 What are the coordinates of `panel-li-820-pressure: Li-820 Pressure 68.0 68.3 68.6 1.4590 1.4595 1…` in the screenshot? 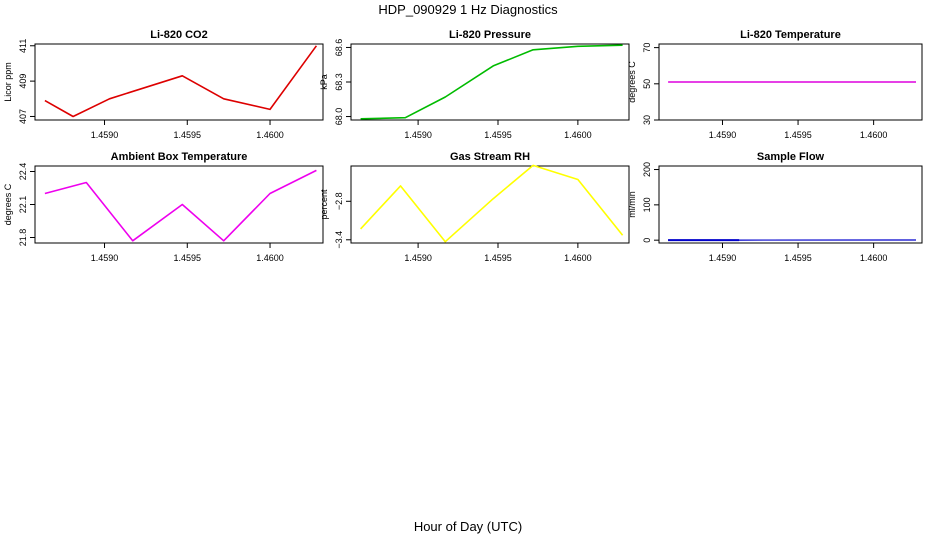 It's located at (474, 84).